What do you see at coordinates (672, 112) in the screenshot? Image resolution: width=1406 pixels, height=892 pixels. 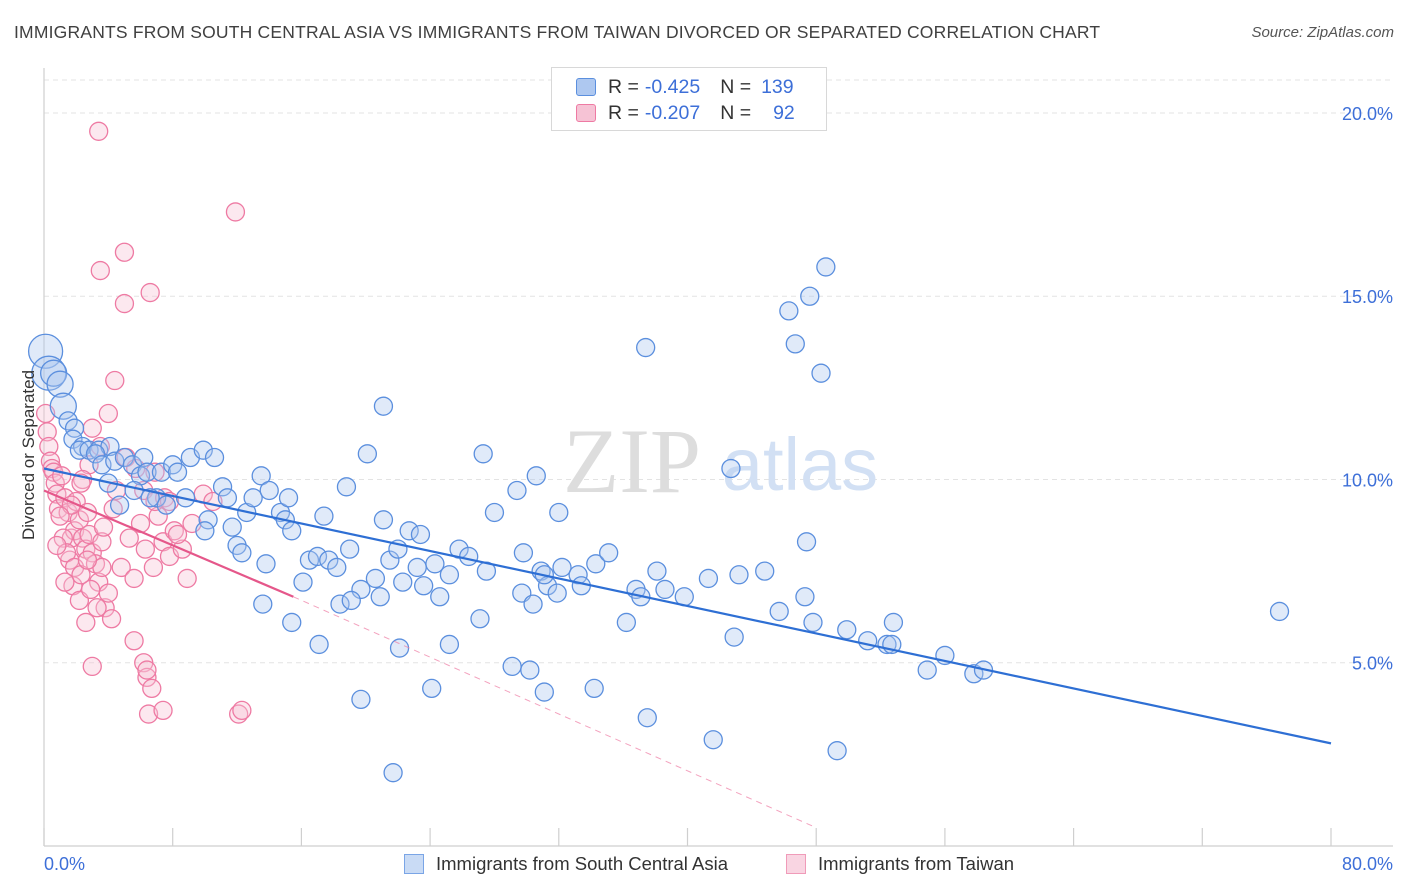 I see `r-value: -0.207` at bounding box center [672, 112].